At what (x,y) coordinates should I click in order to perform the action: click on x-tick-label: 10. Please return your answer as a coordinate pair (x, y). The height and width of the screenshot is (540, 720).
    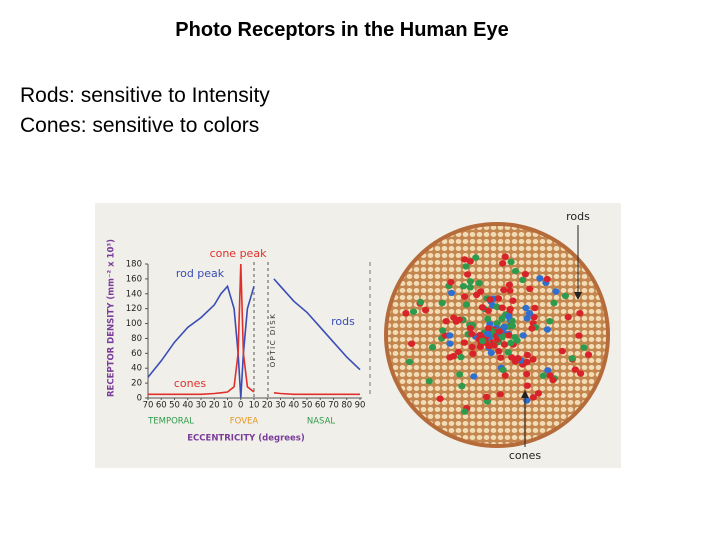
    Looking at the image, I should click on (254, 406).